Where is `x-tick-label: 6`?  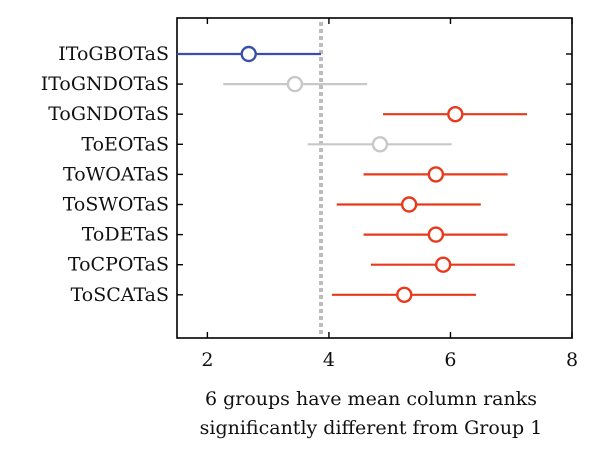 x-tick-label: 6 is located at coordinates (450, 360).